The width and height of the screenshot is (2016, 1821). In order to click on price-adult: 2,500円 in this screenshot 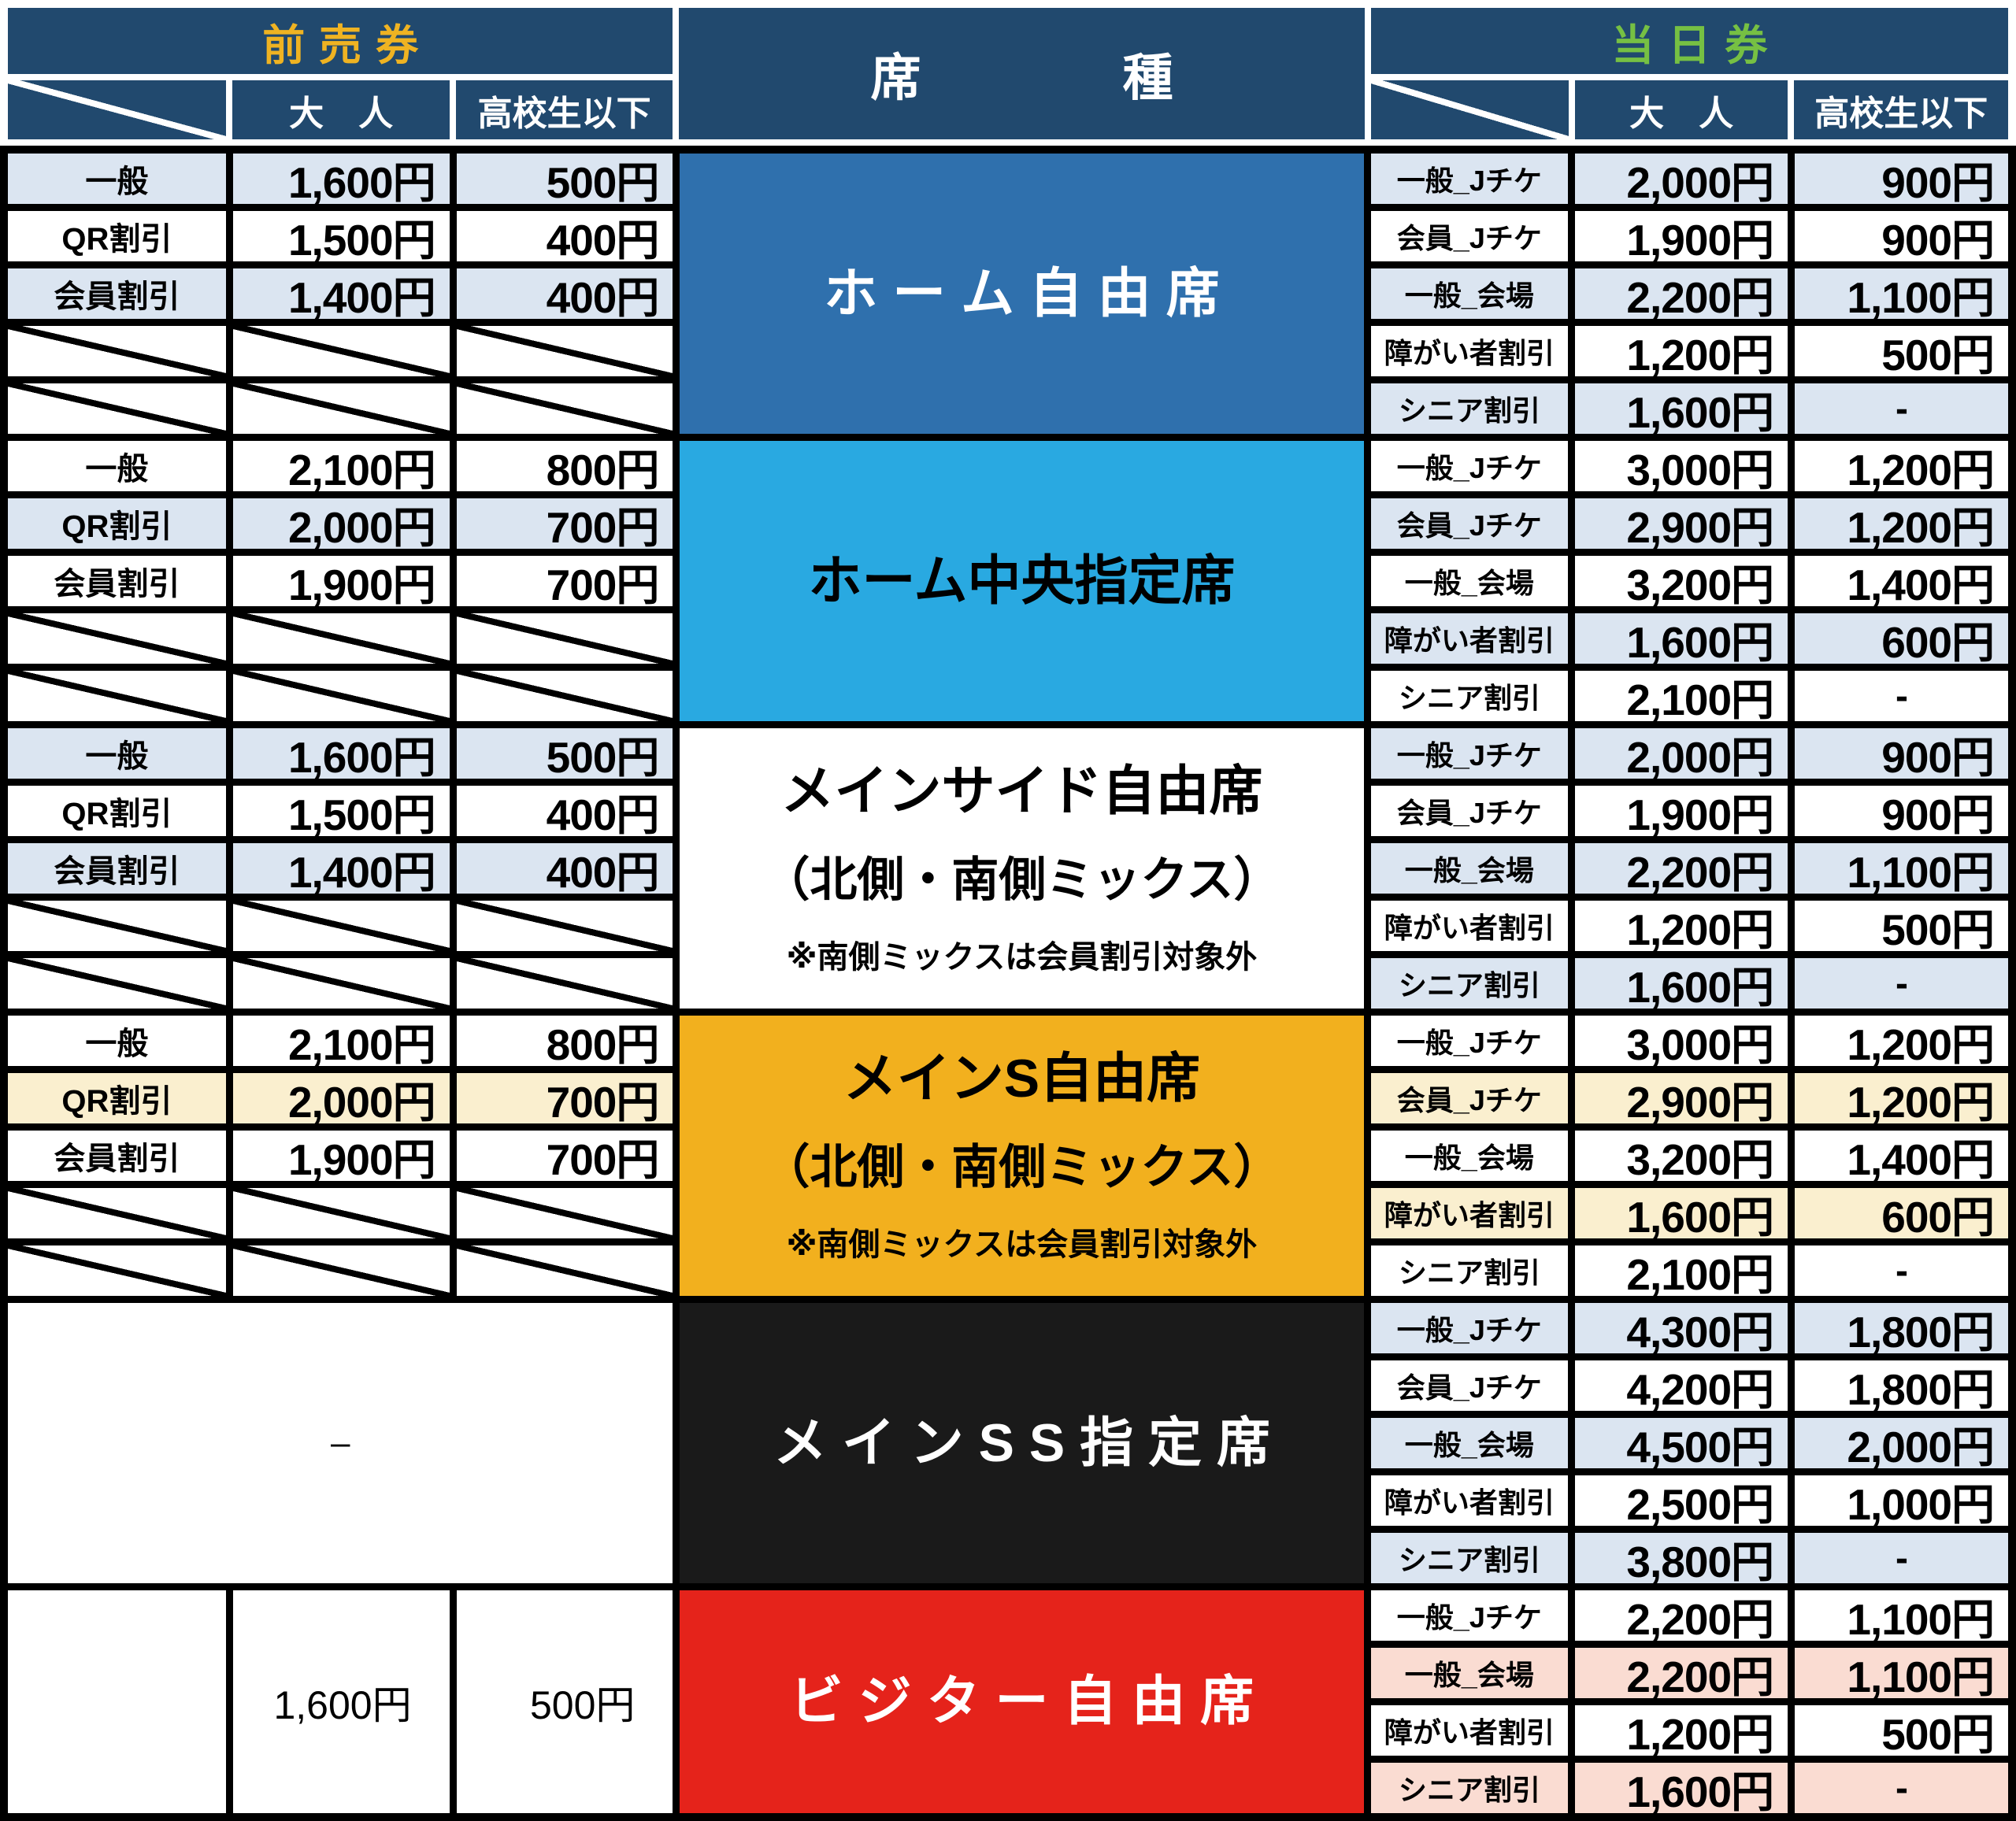, I will do `click(1681, 1500)`.